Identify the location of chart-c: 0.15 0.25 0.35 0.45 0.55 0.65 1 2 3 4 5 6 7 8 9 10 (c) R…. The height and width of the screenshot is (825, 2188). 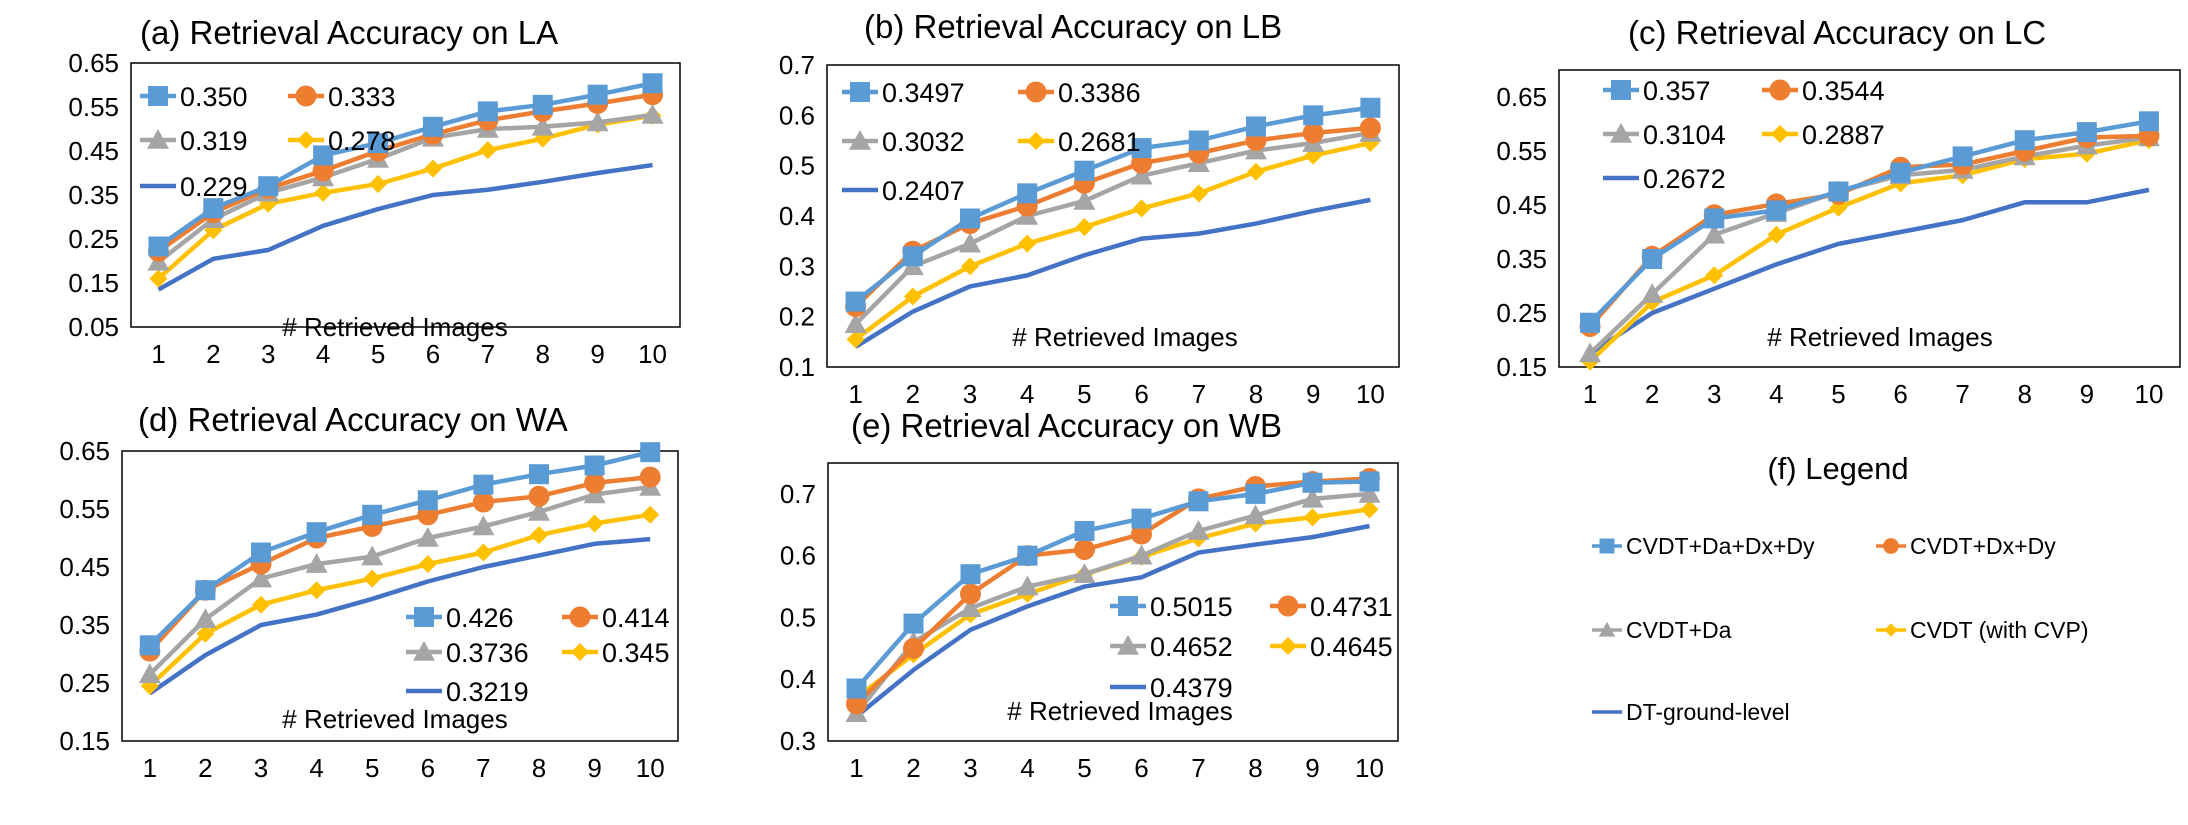
(1838, 211).